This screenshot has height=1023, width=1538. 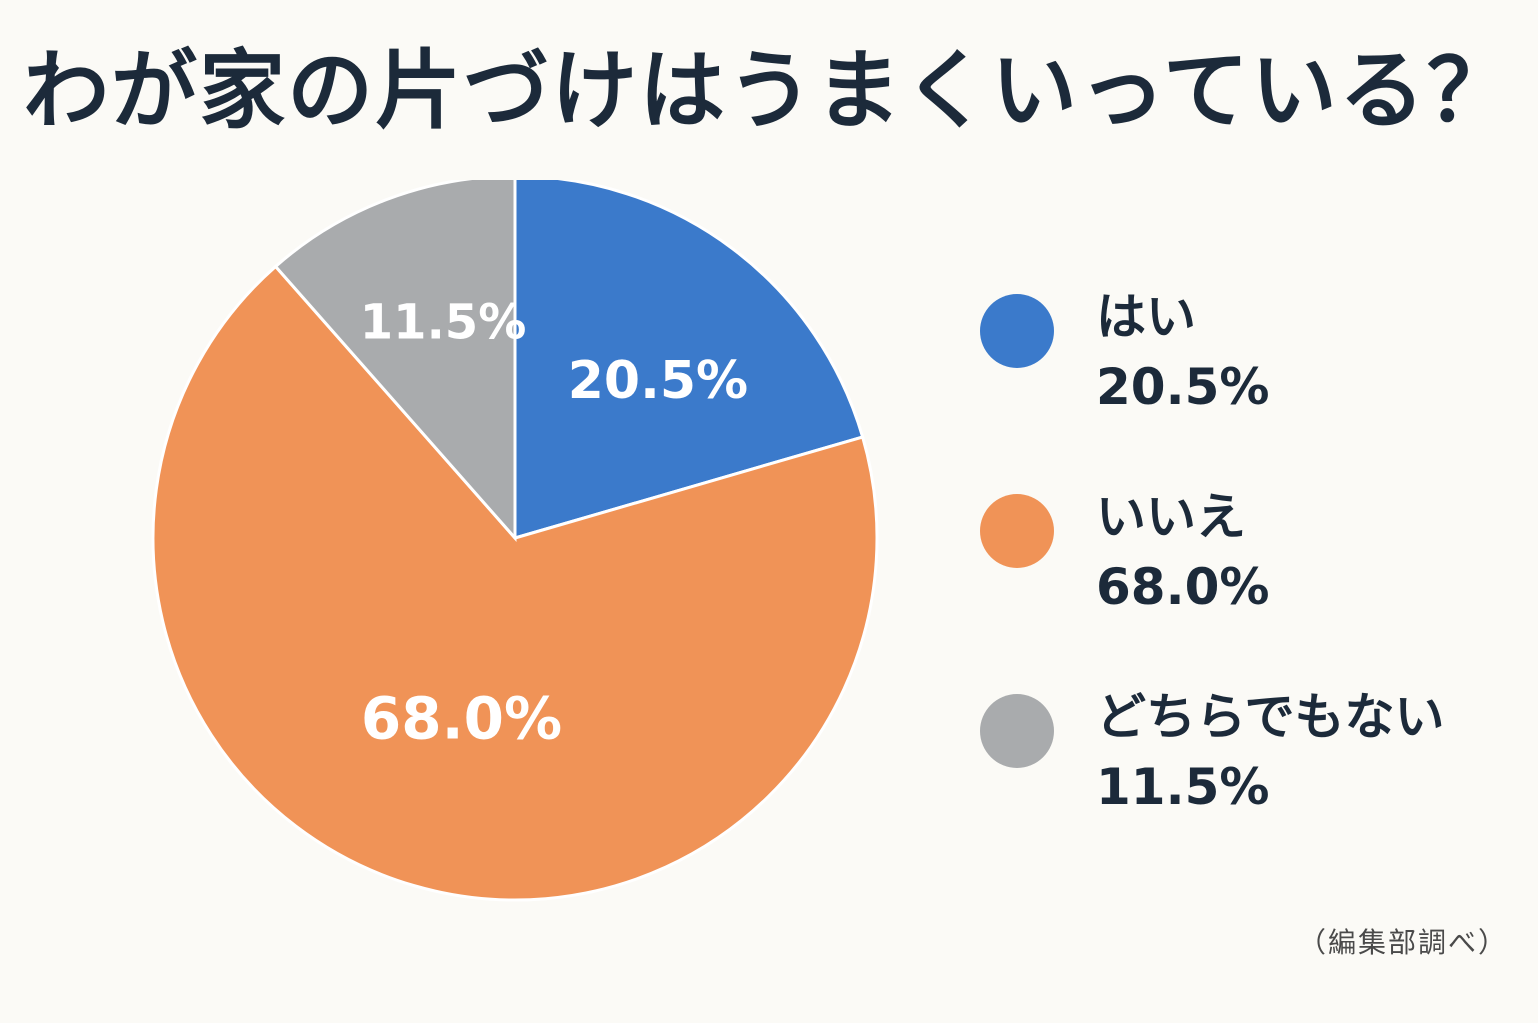 What do you see at coordinates (1183, 787) in the screenshot?
I see `legend-value-dochiradenai: 11.5%` at bounding box center [1183, 787].